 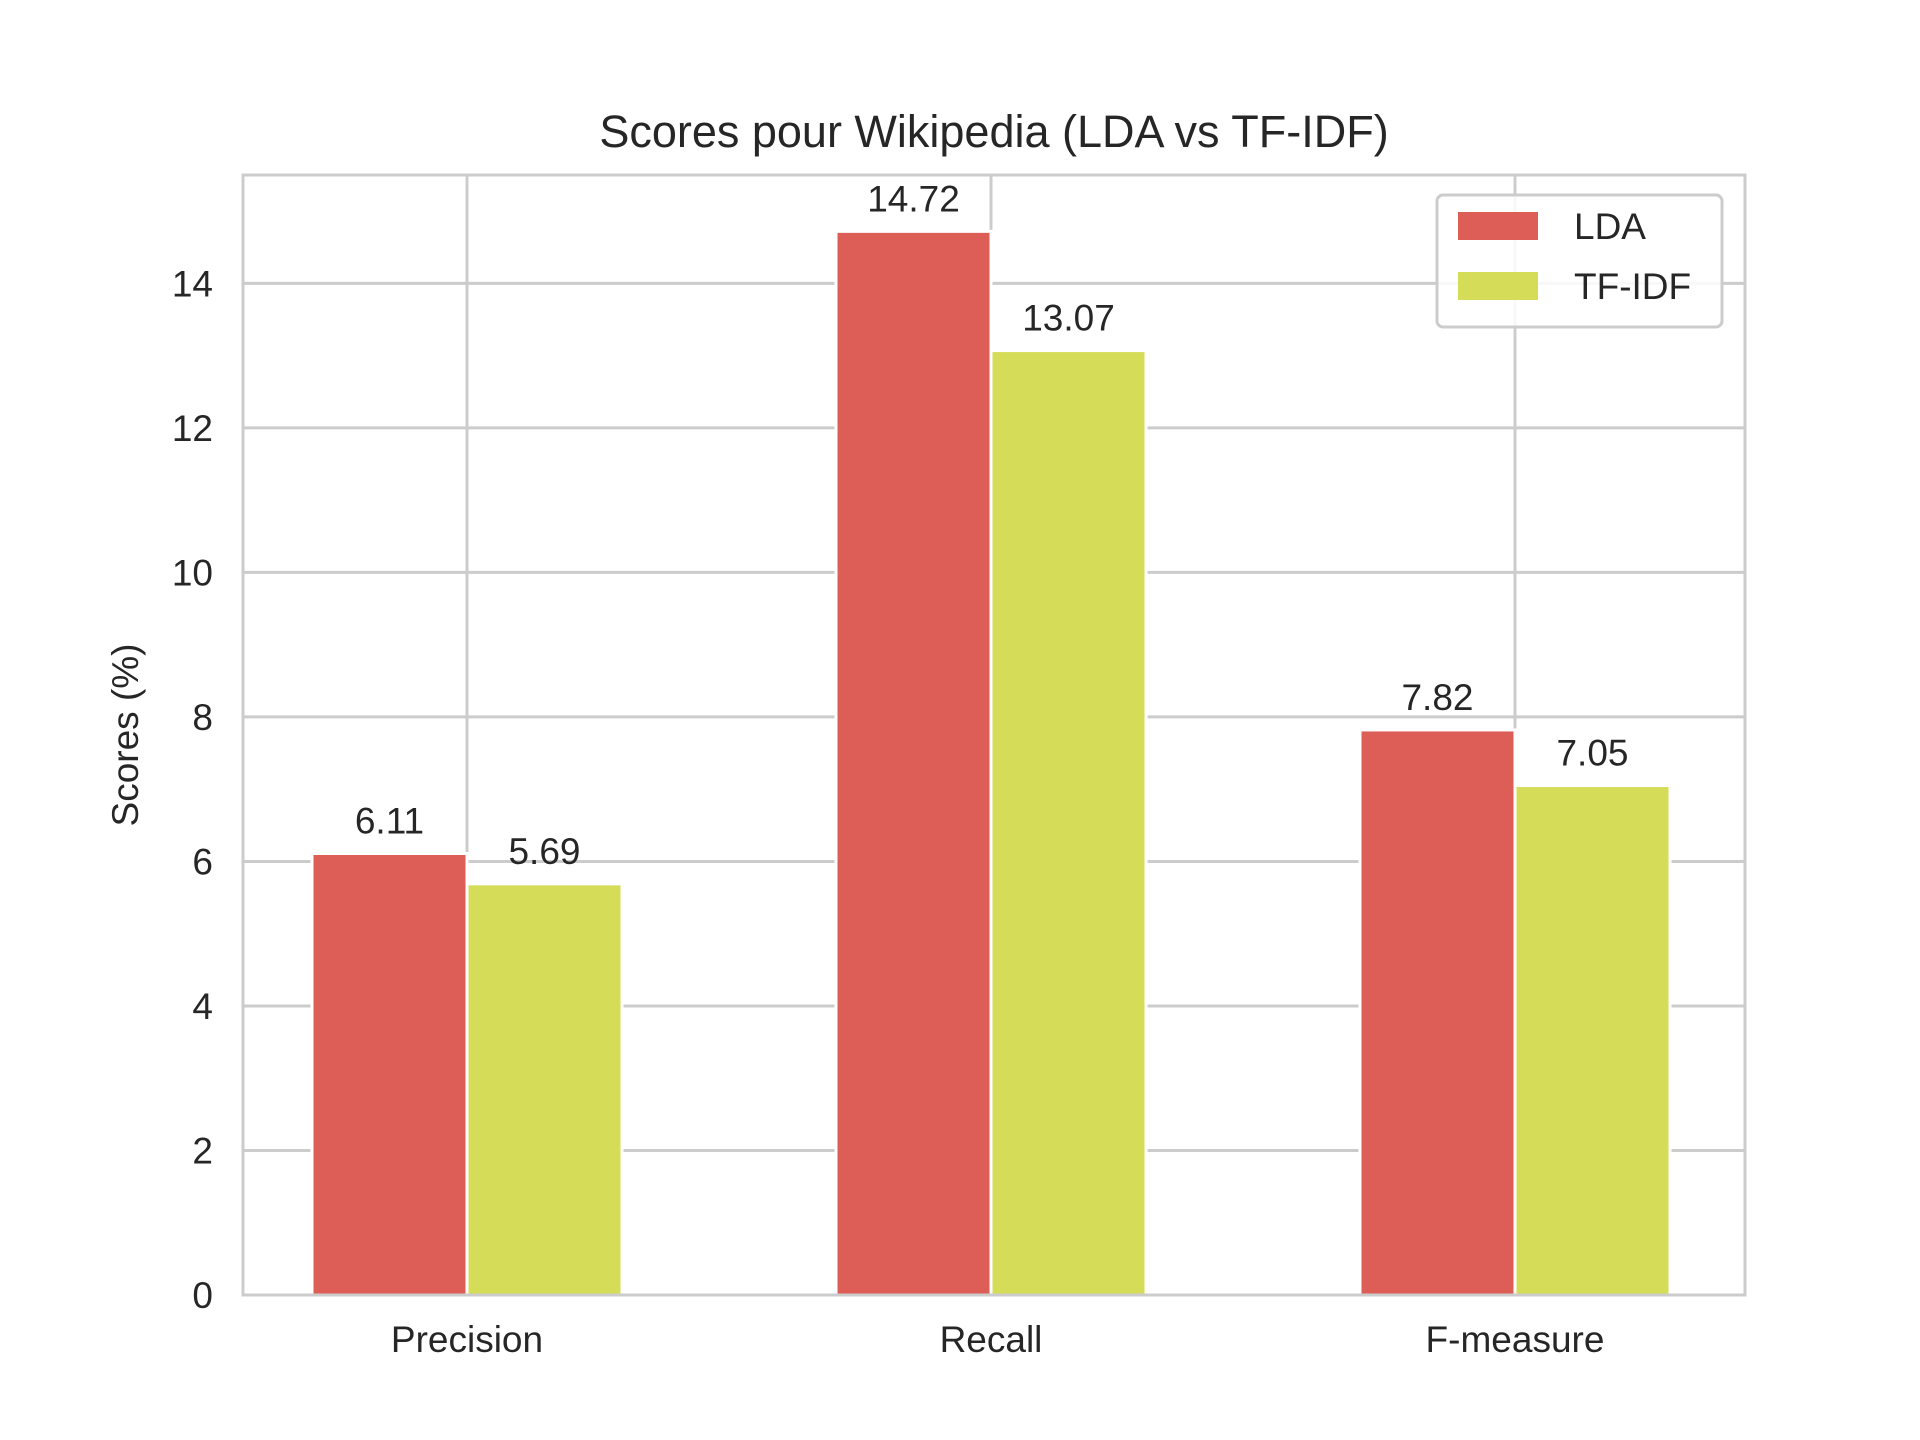 I want to click on legend-label-lda: LDA, so click(x=1610, y=226).